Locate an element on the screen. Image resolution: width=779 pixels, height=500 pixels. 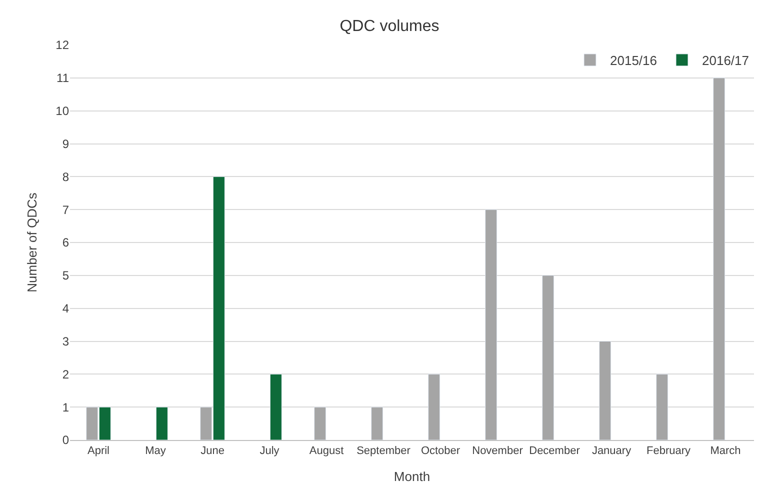
y-tick-label: 1 is located at coordinates (66, 407).